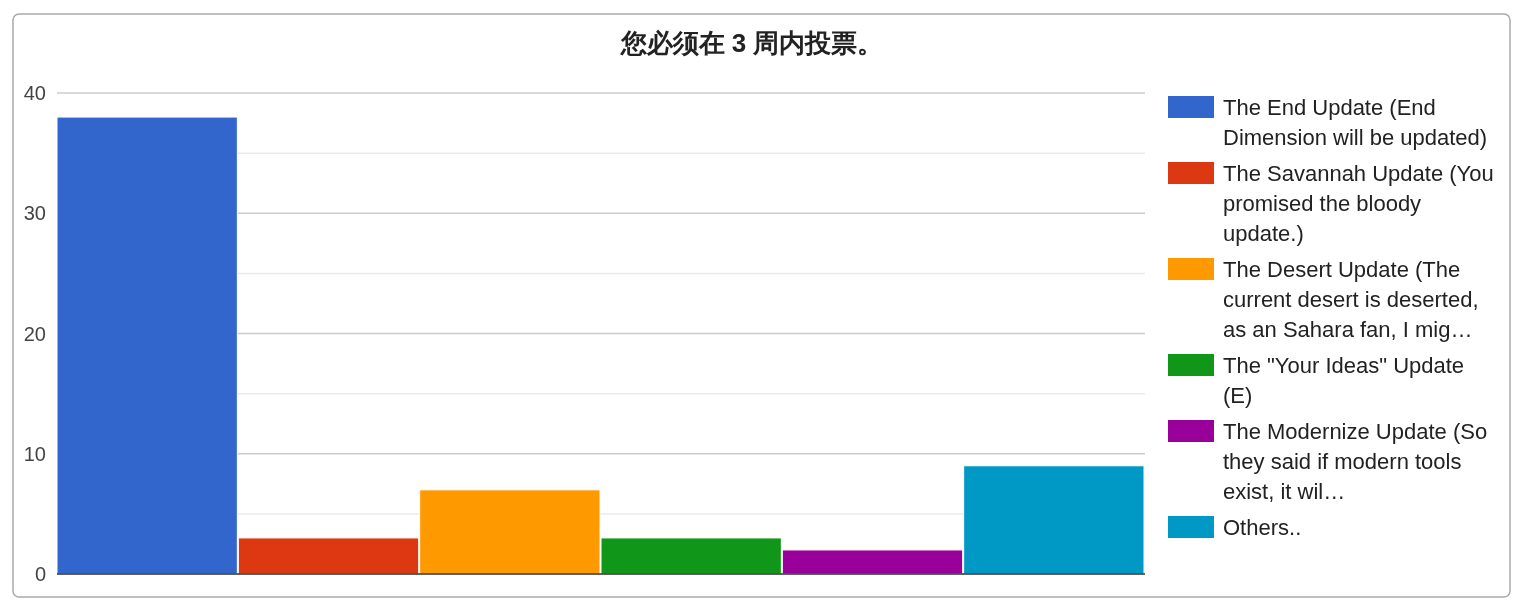 The image size is (1535, 614). I want to click on y-tick-label: 0, so click(40, 574).